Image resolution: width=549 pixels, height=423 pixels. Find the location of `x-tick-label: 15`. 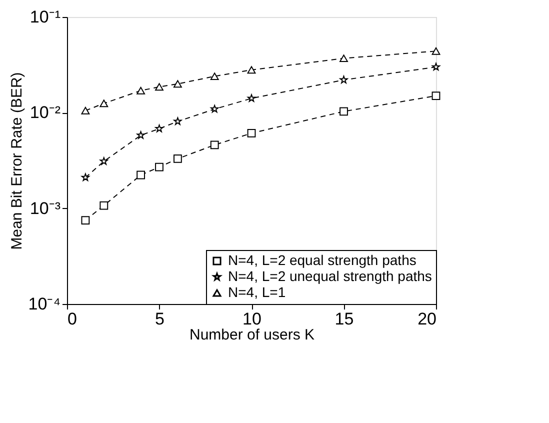

x-tick-label: 15 is located at coordinates (344, 319).